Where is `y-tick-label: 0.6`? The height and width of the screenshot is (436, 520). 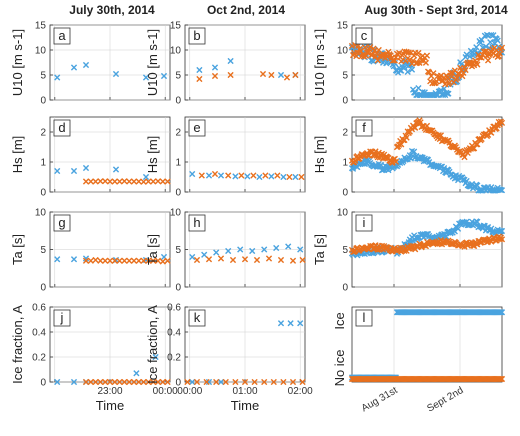
y-tick-label: 0.6 is located at coordinates (39, 308).